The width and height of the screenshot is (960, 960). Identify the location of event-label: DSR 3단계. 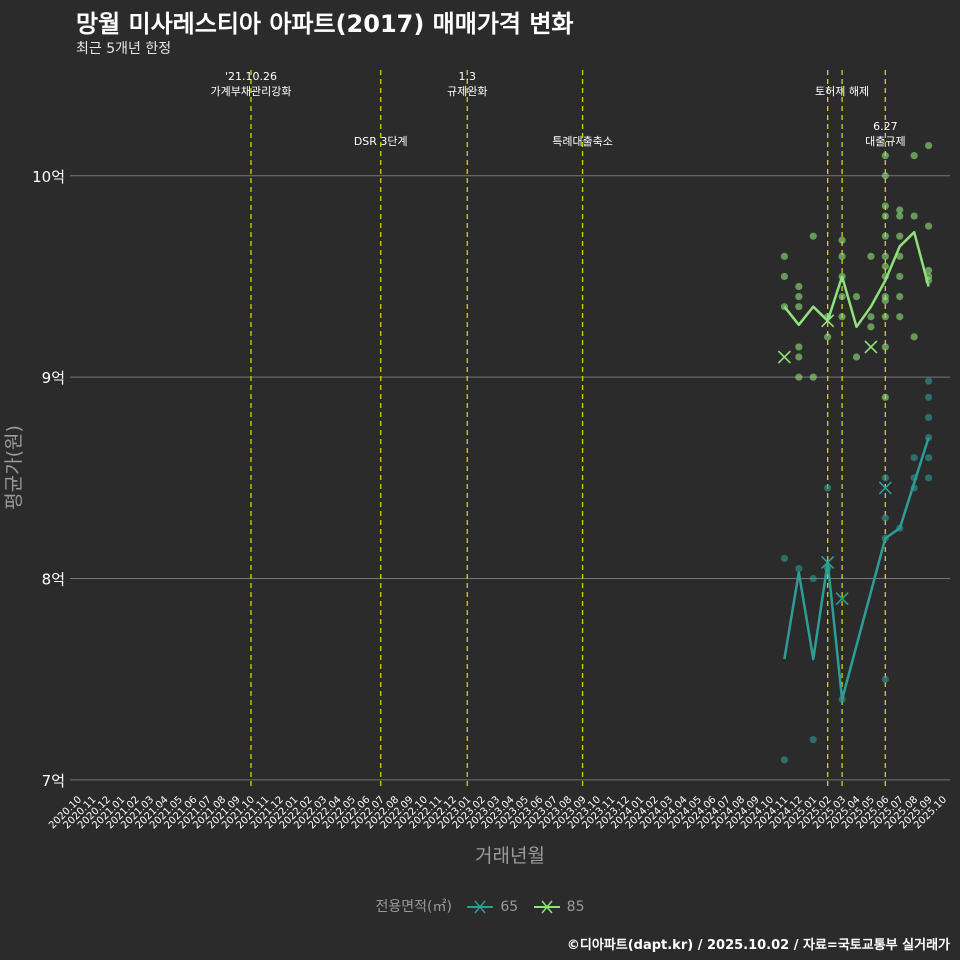
(381, 141).